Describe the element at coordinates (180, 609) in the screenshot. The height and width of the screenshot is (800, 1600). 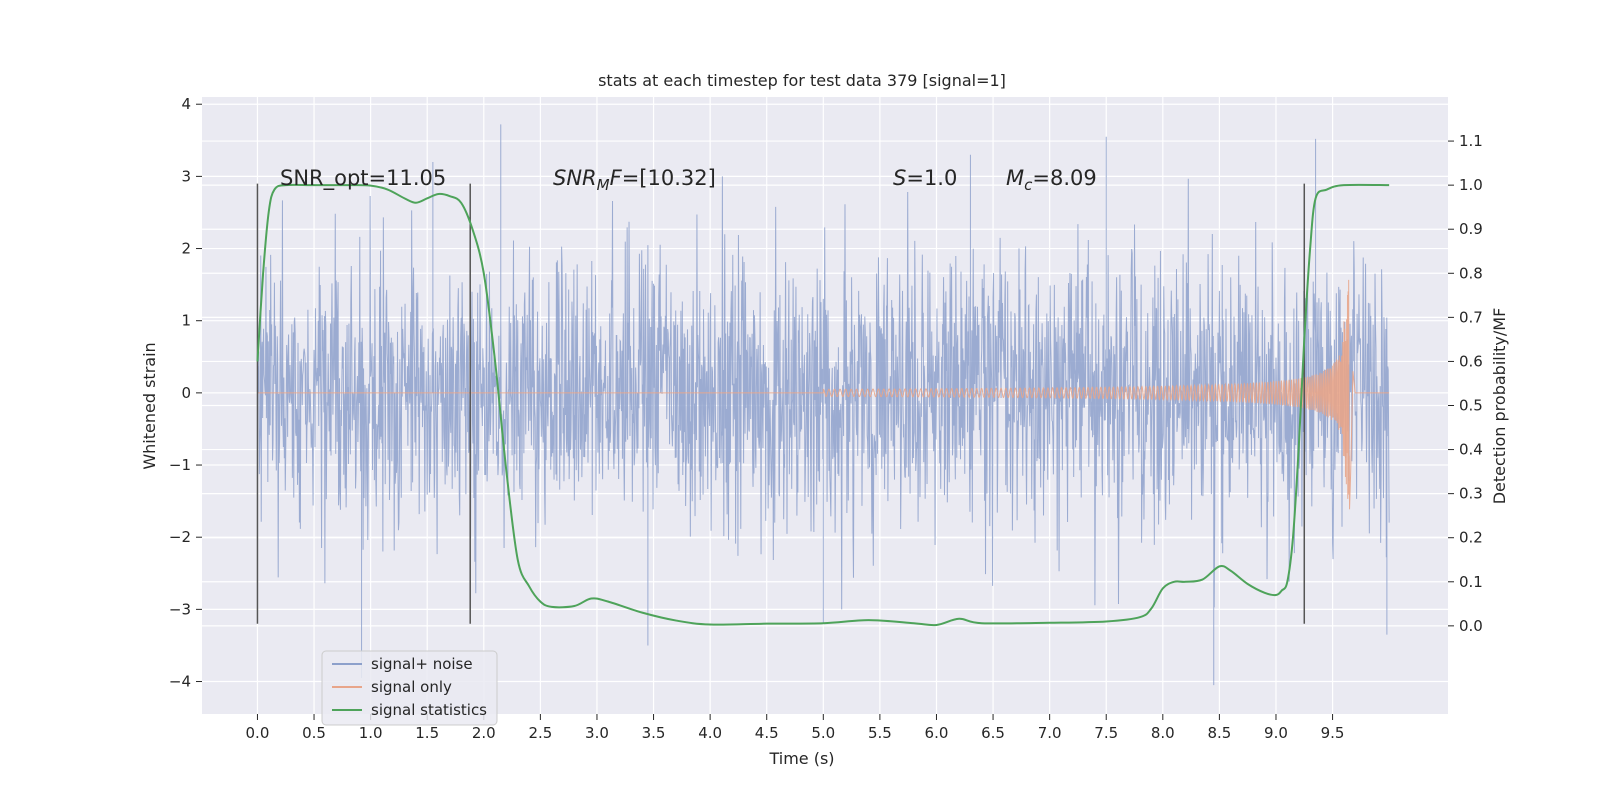
I see `y-left-tick-label: −3` at that location.